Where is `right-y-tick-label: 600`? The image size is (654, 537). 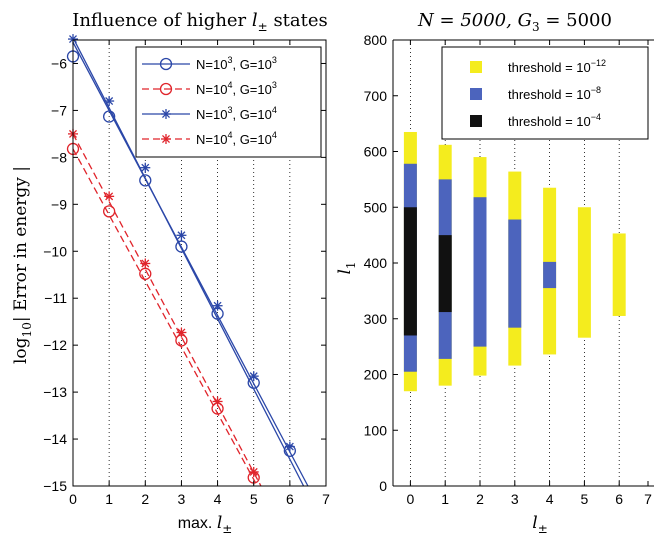 right-y-tick-label: 600 is located at coordinates (376, 152).